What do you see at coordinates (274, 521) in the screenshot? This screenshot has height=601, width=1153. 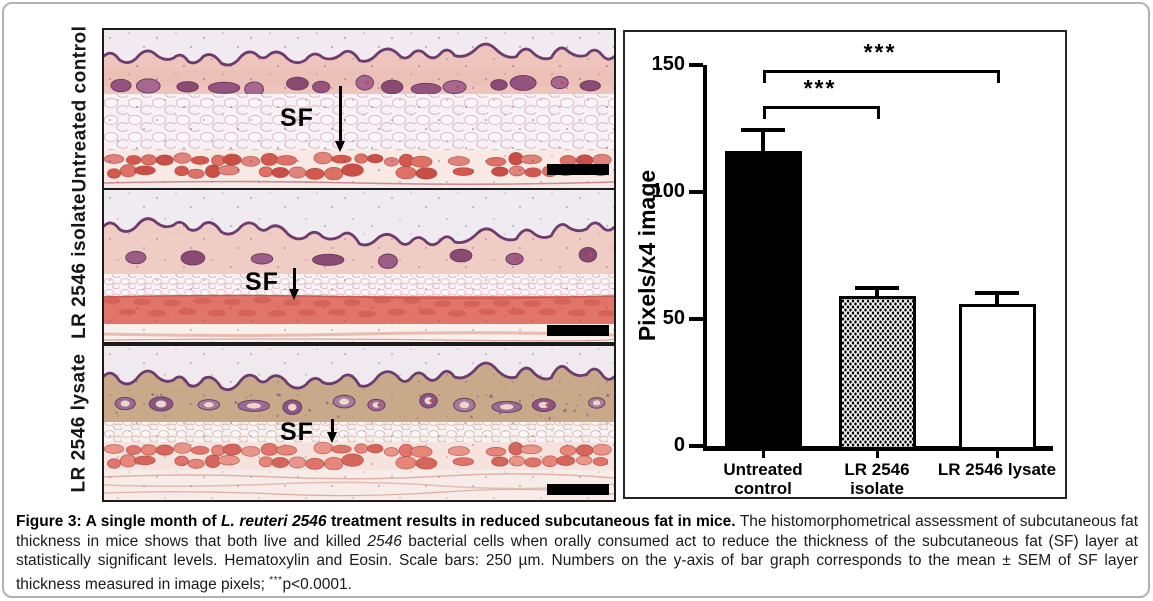 I see `caption-segment: L. reuteri 2546` at bounding box center [274, 521].